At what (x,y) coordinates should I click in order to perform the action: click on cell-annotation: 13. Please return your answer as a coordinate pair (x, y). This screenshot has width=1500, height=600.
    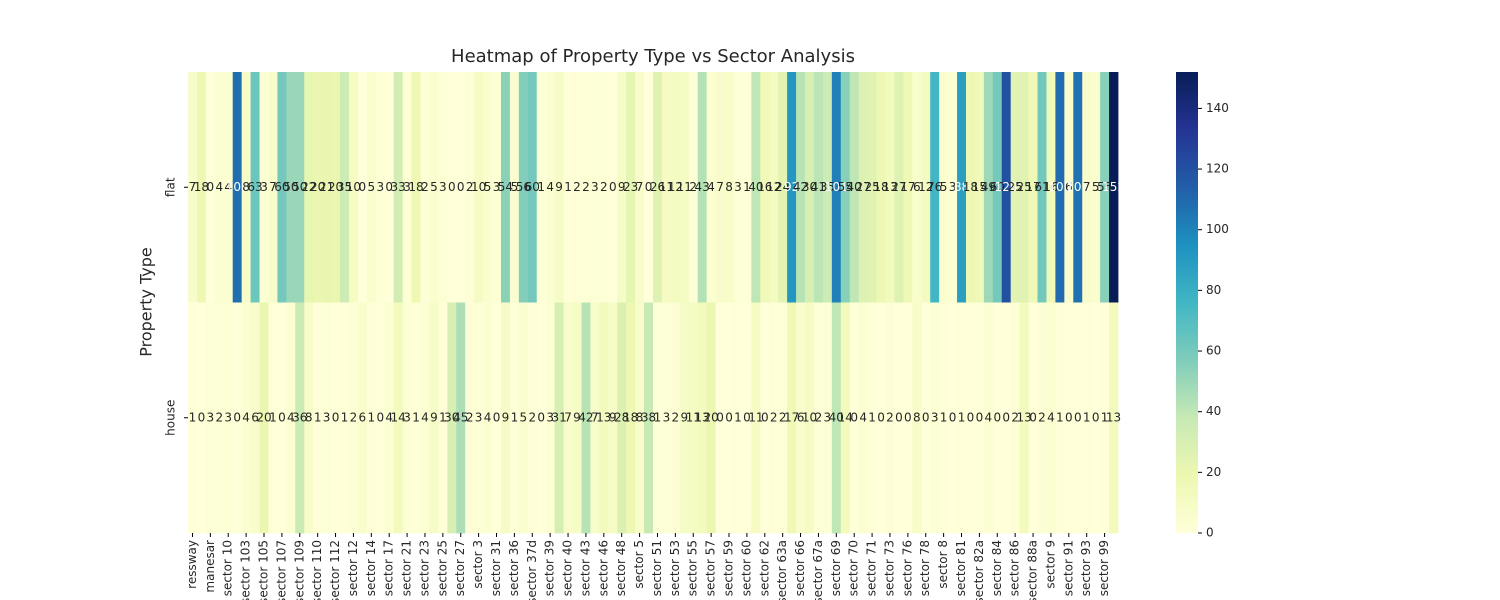
    Looking at the image, I should click on (702, 417).